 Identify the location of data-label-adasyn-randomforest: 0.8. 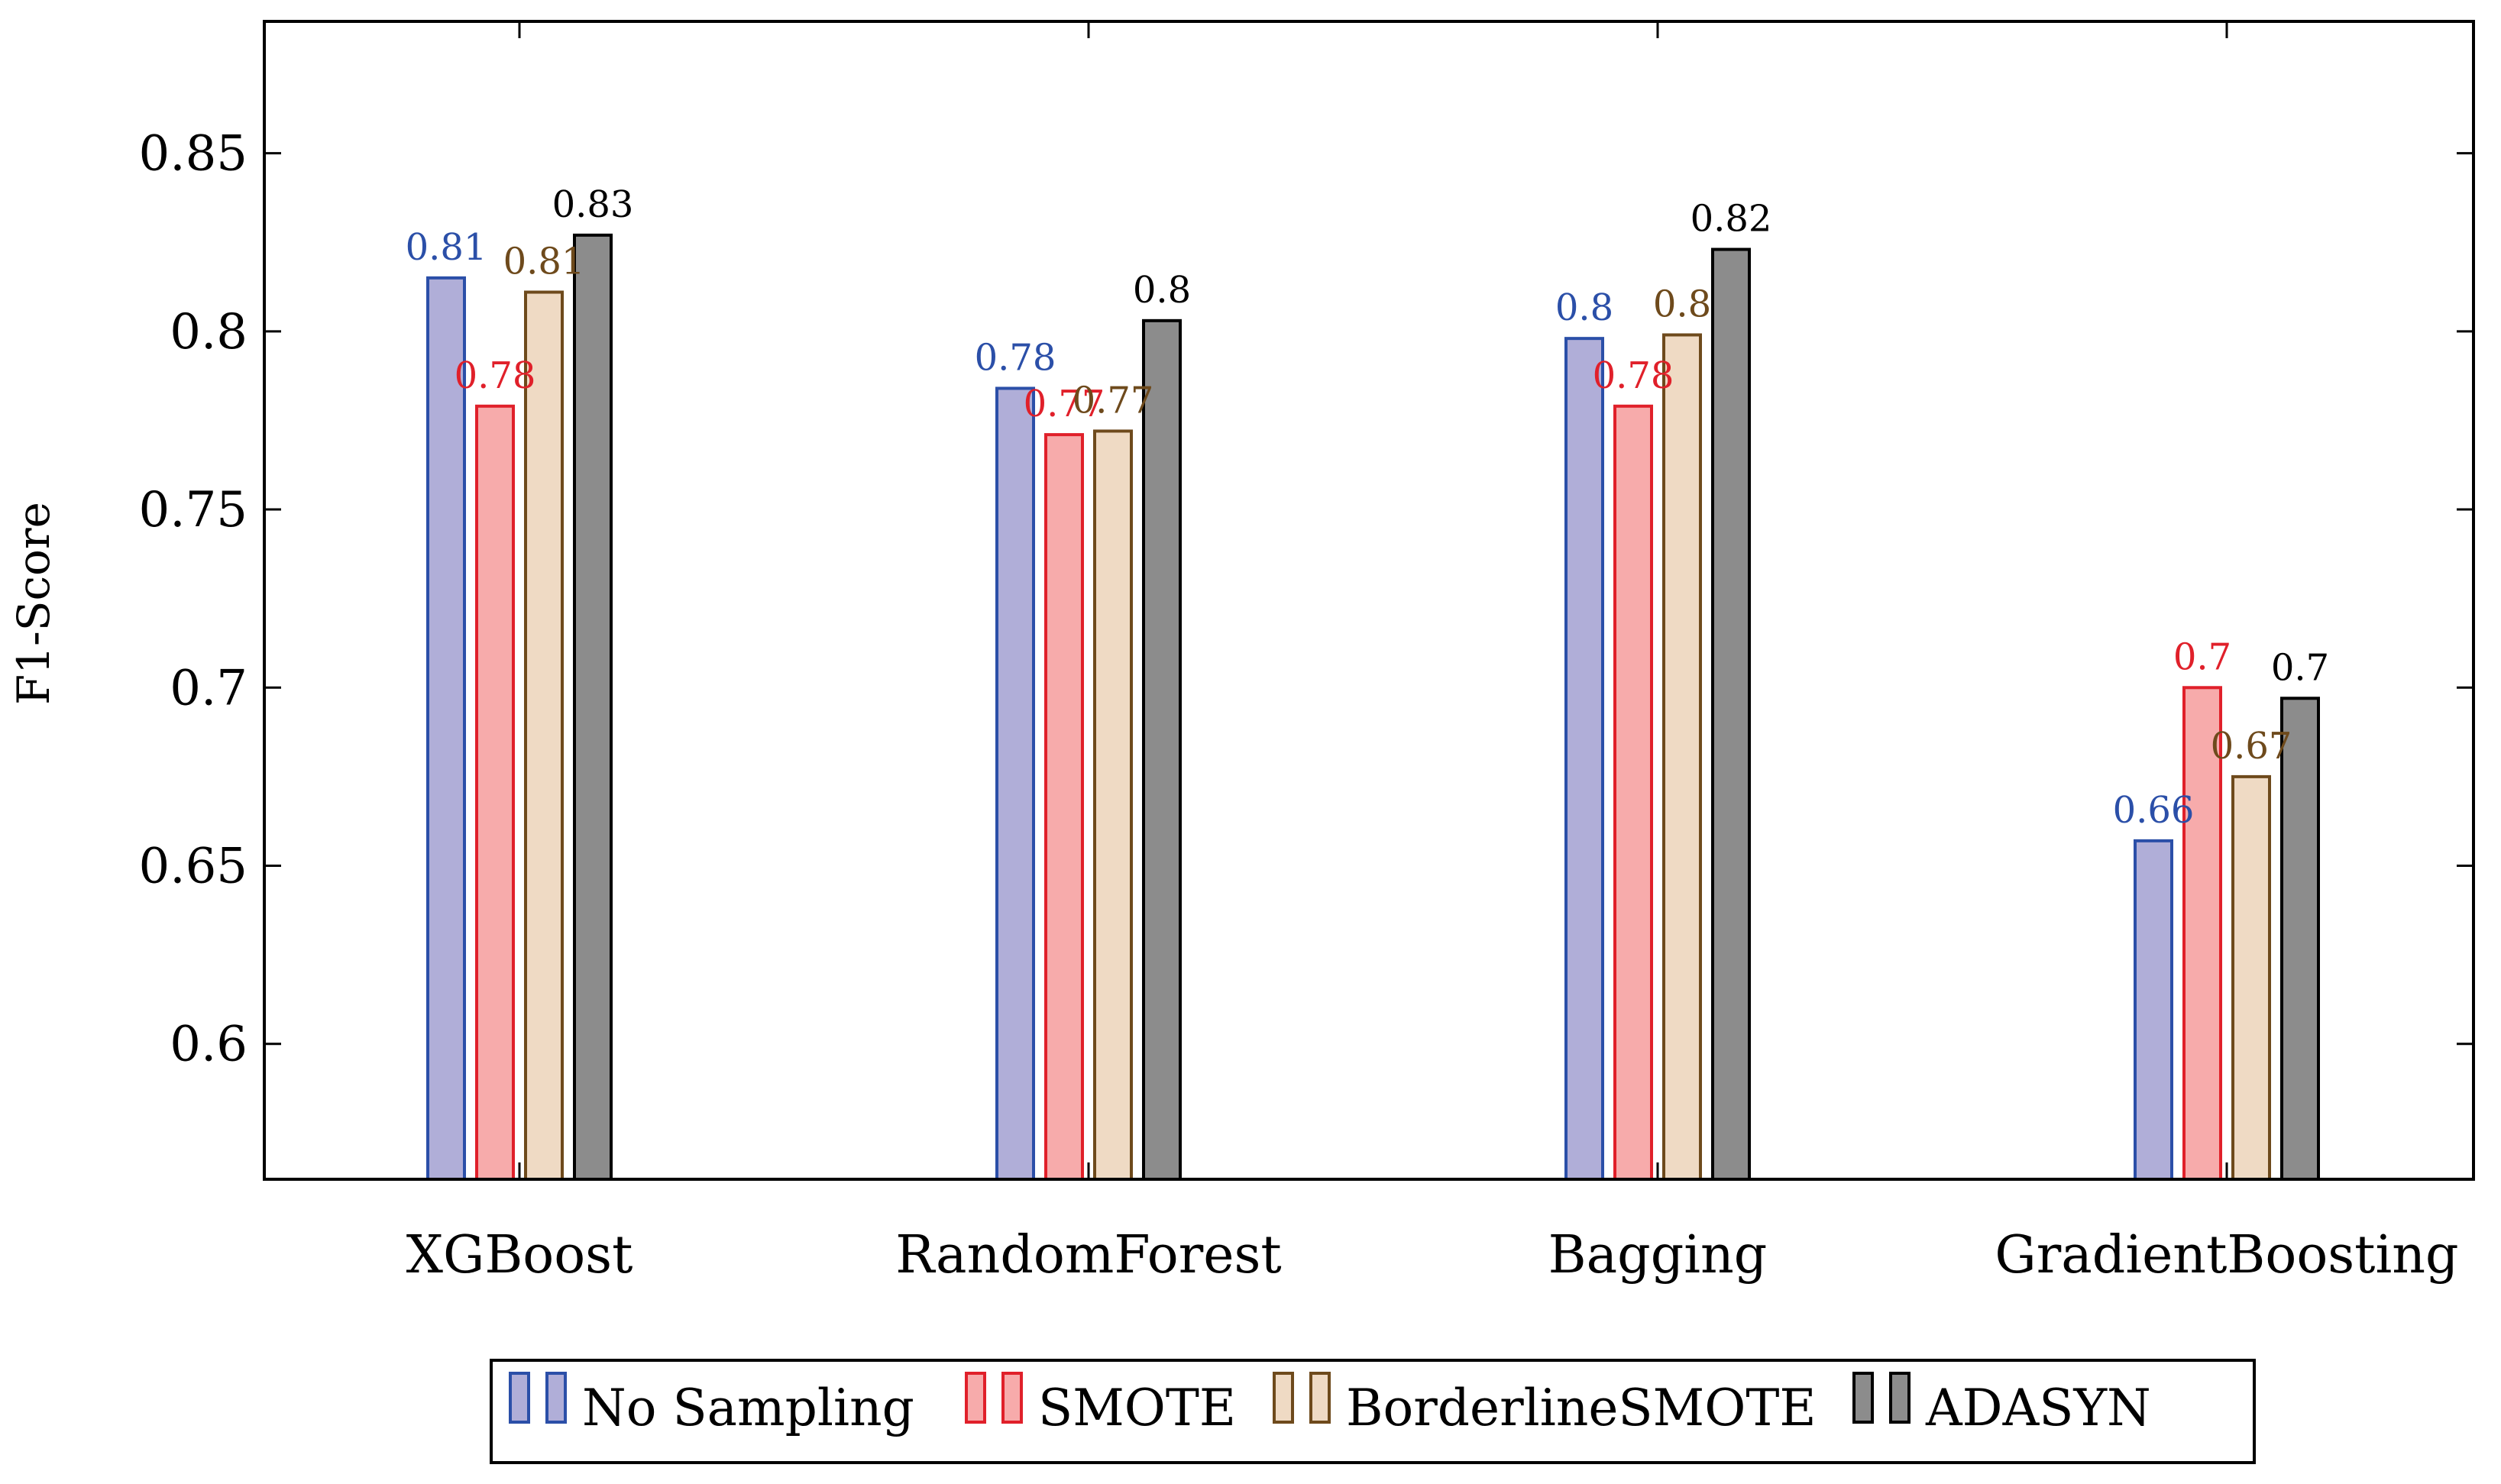
(1162, 290).